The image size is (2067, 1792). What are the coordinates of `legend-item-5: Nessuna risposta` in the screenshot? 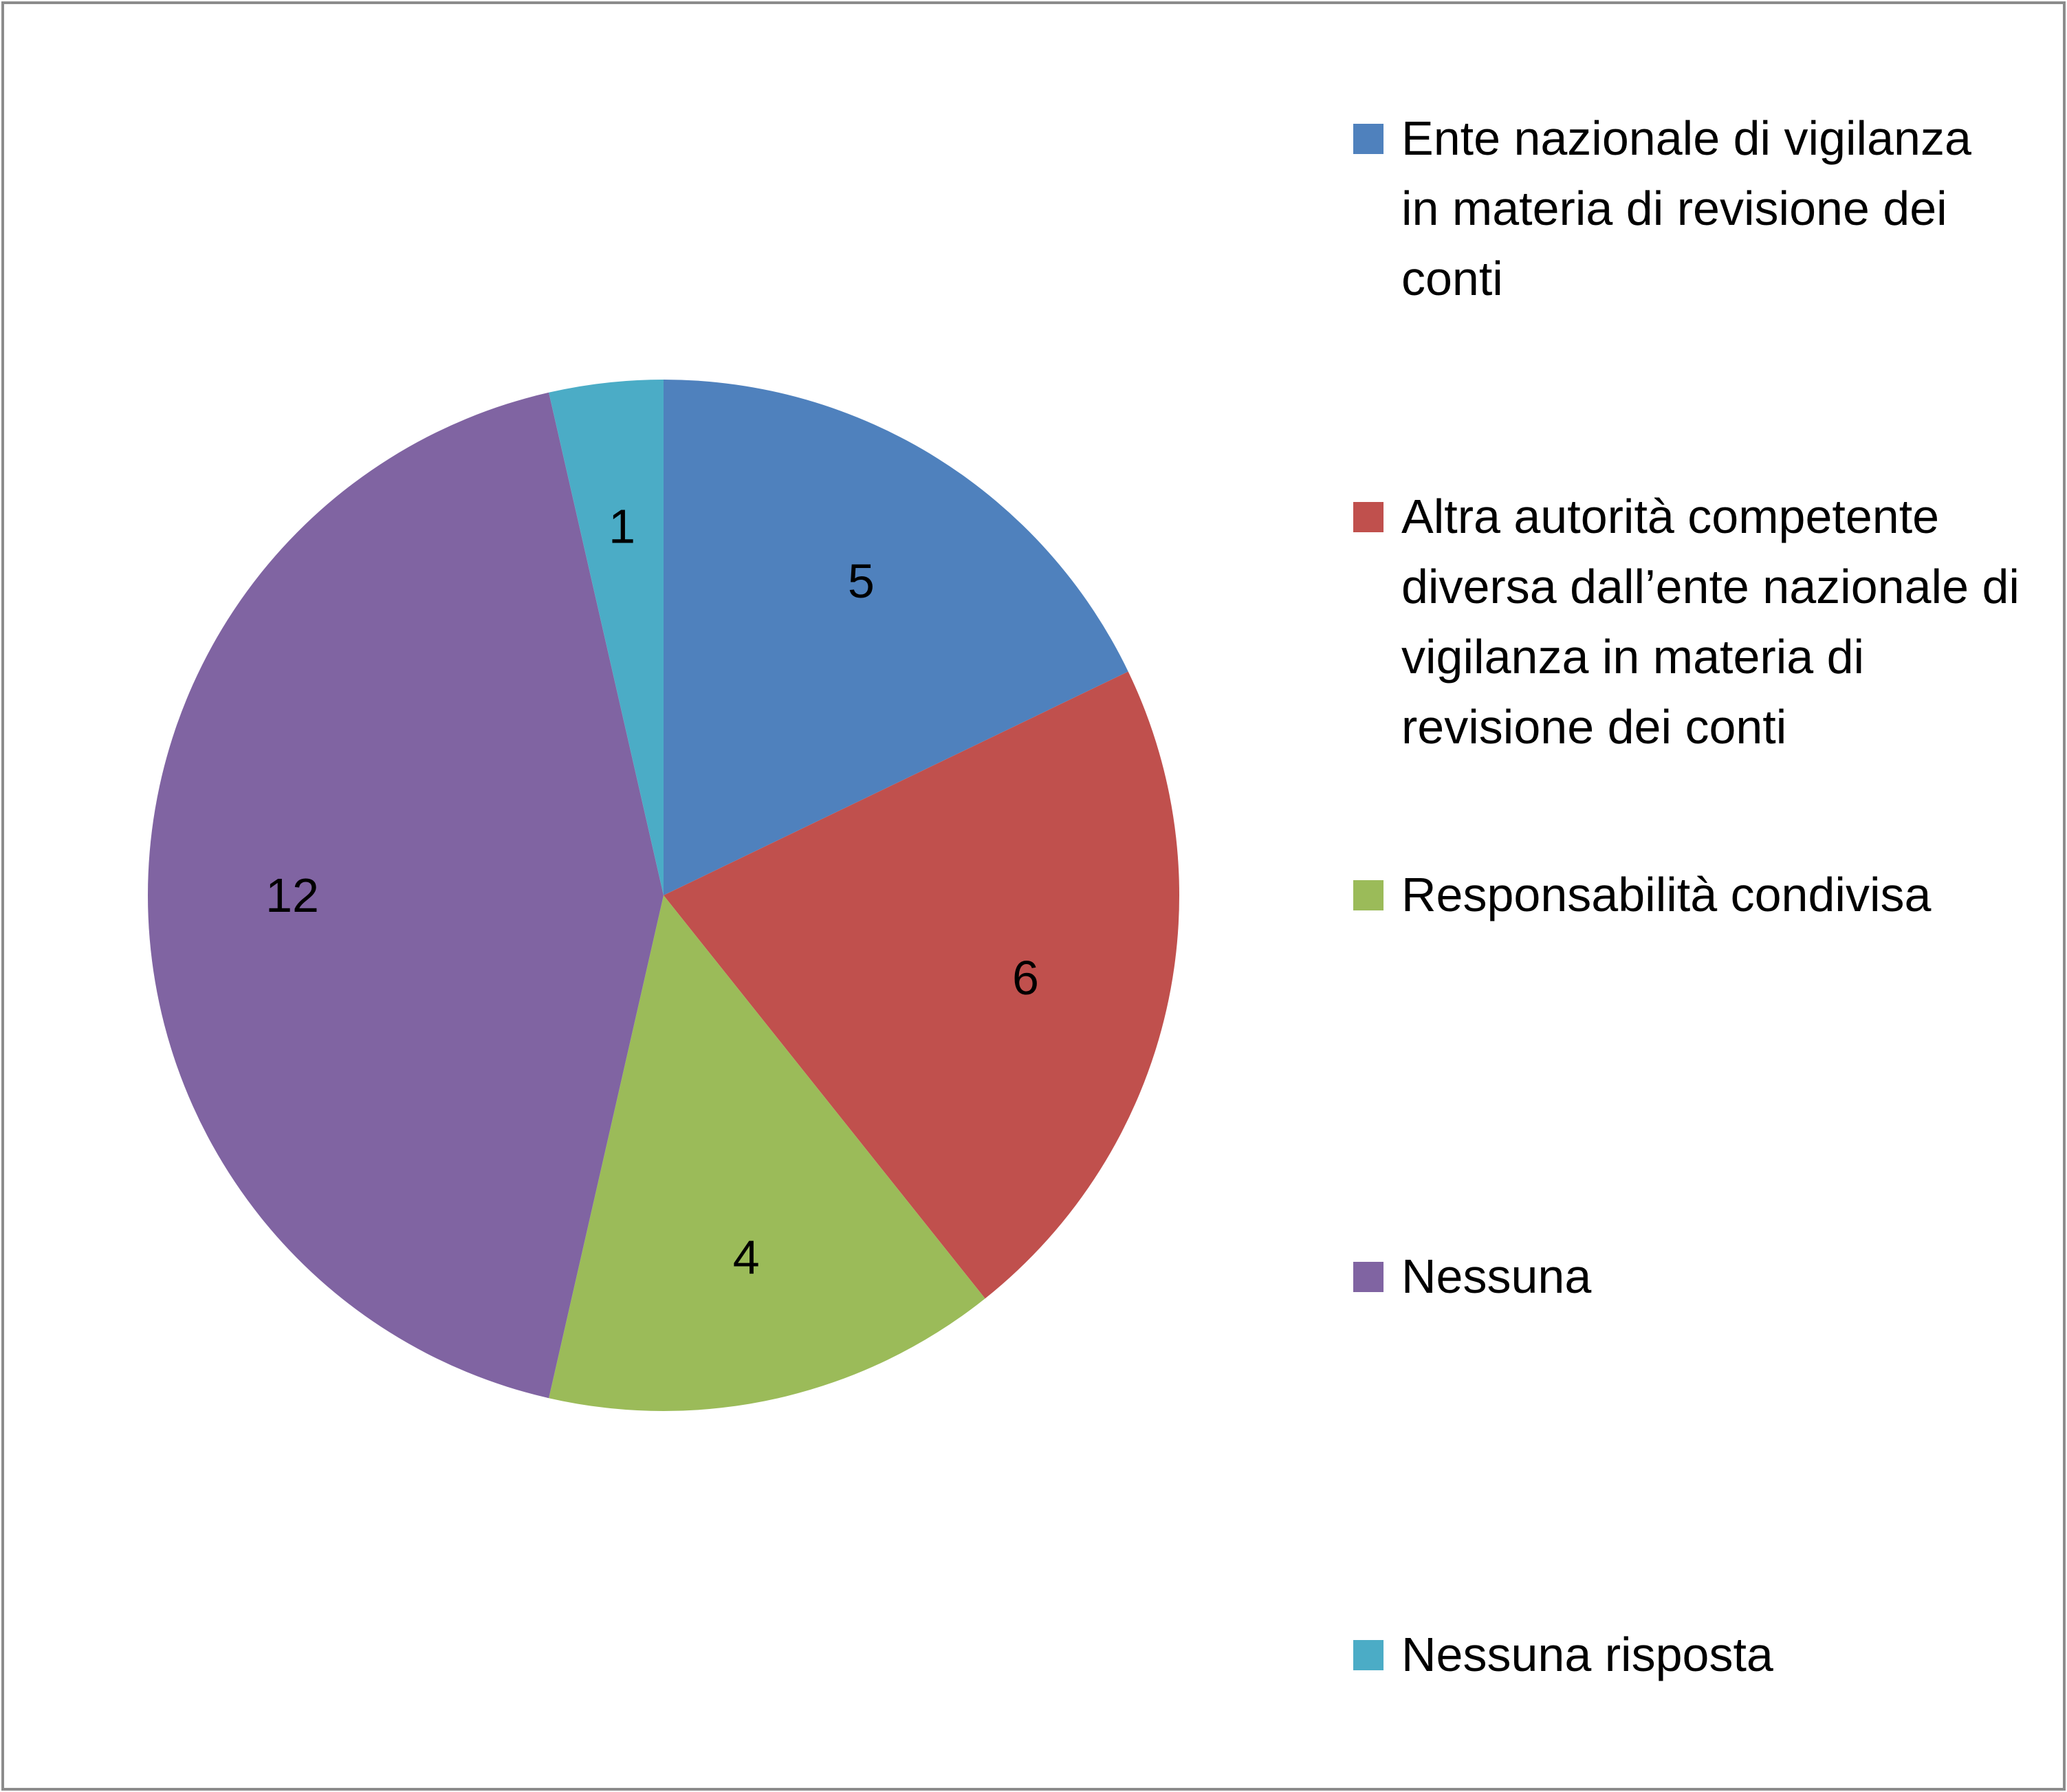 It's located at (1686, 1654).